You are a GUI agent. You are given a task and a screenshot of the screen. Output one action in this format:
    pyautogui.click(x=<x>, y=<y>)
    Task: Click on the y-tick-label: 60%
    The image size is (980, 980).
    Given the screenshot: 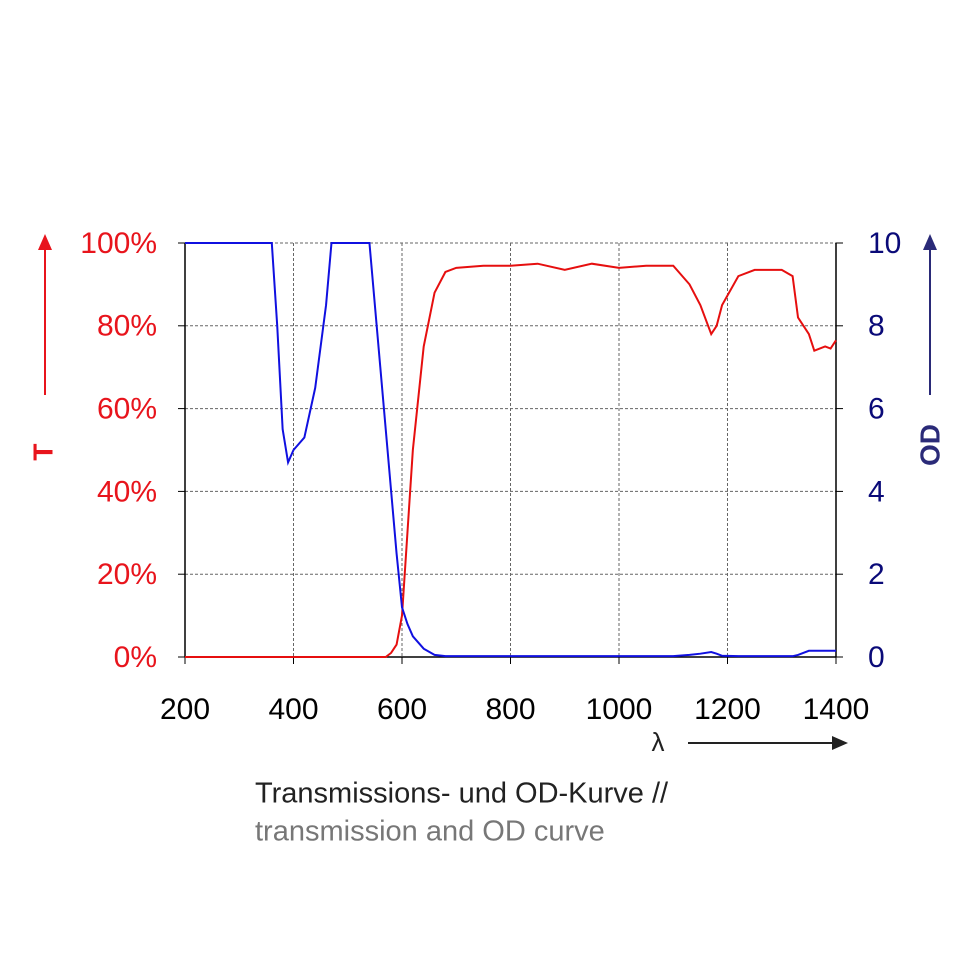 What is the action you would take?
    pyautogui.click(x=127, y=409)
    